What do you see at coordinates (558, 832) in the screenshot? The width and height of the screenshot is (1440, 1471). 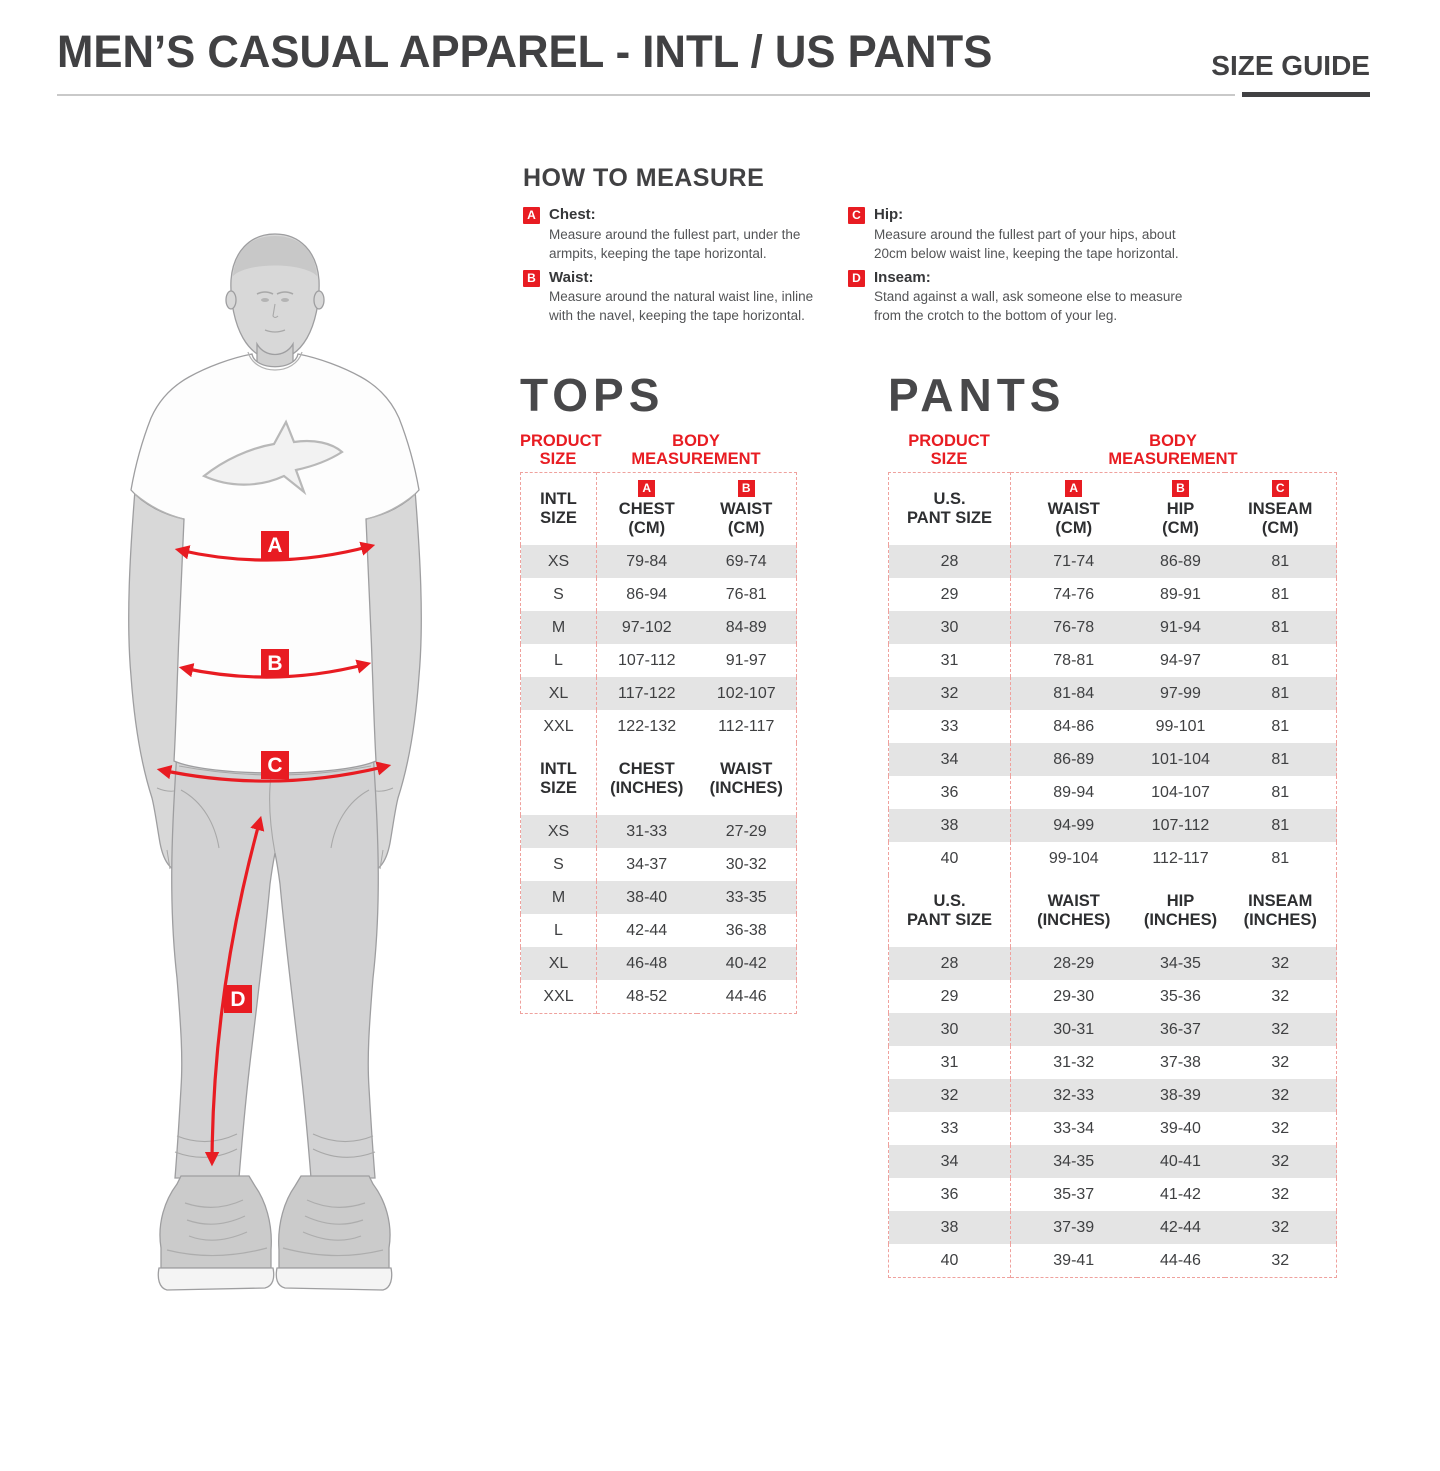 I see `table-cell: XS` at bounding box center [558, 832].